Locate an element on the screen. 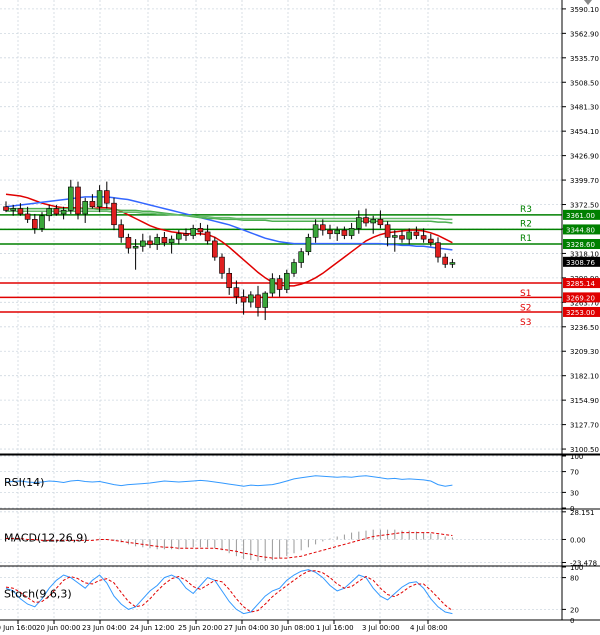 The height and width of the screenshot is (635, 600). time-tick-label: 23 Jun 04:00 is located at coordinates (104, 628).